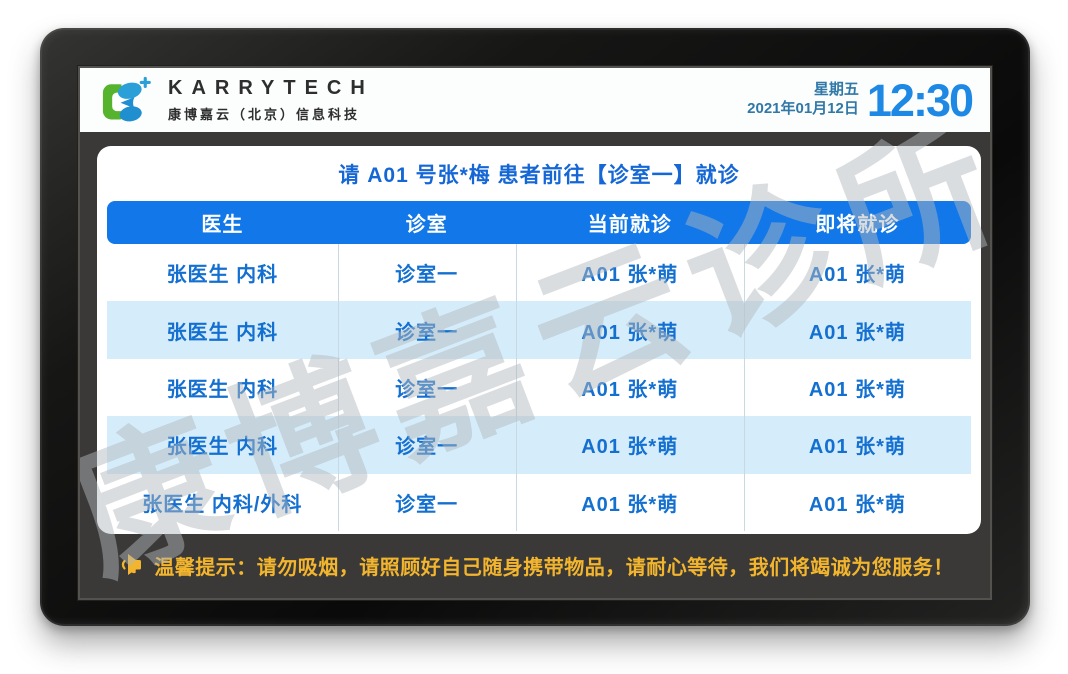 The height and width of the screenshot is (674, 1068). I want to click on table-header-cell: 当前就诊, so click(629, 225).